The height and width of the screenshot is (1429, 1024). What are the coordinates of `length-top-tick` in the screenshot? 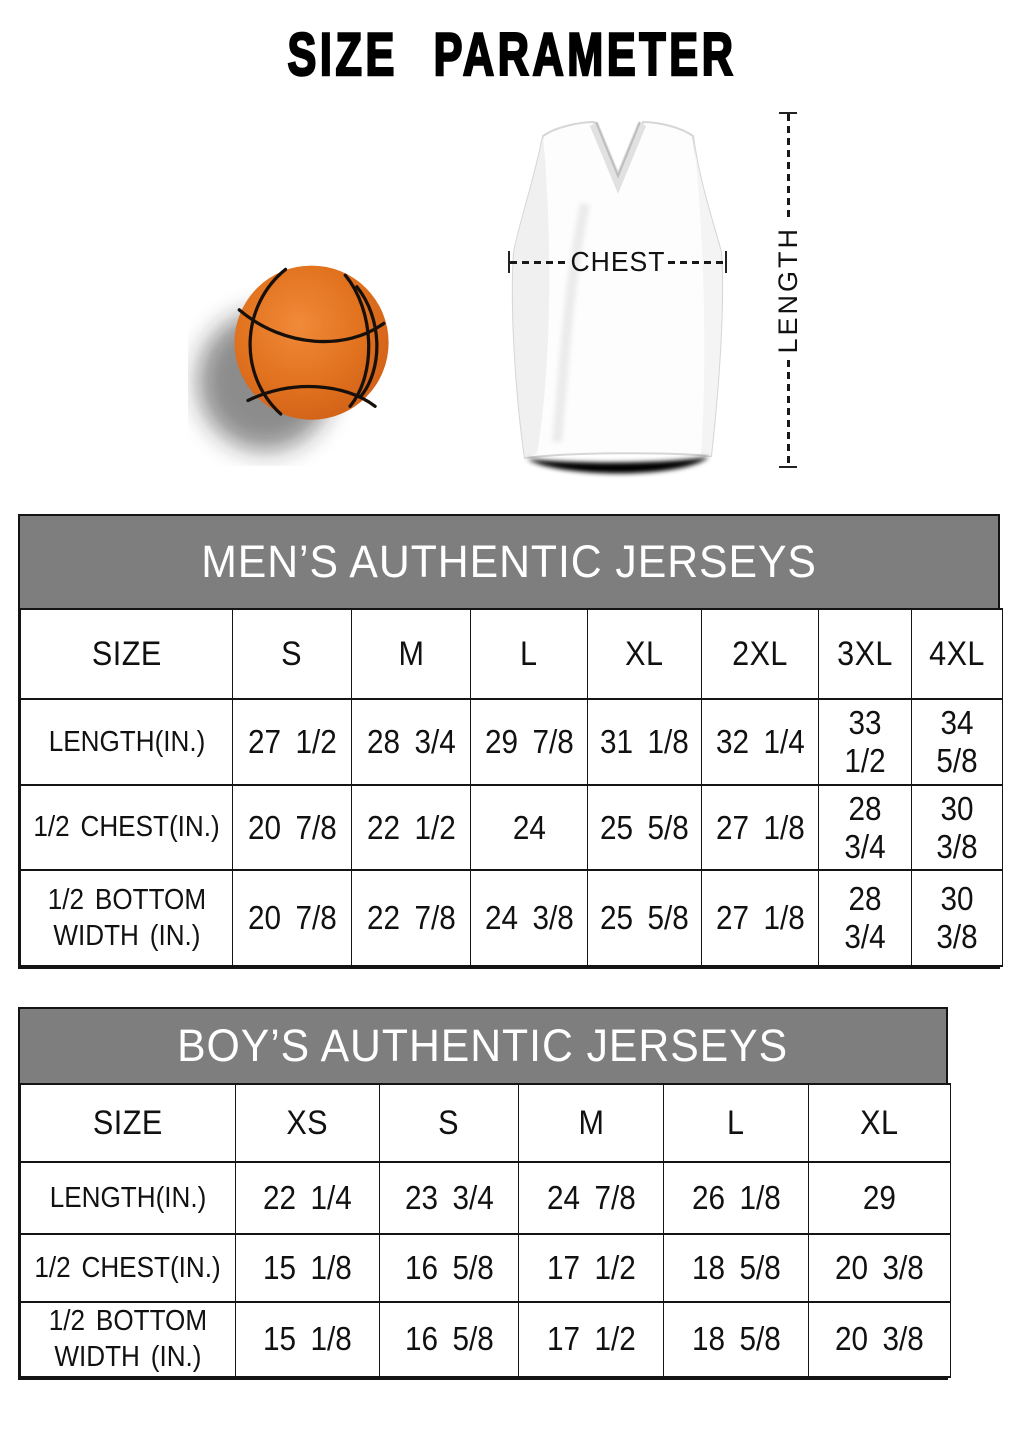 It's located at (788, 113).